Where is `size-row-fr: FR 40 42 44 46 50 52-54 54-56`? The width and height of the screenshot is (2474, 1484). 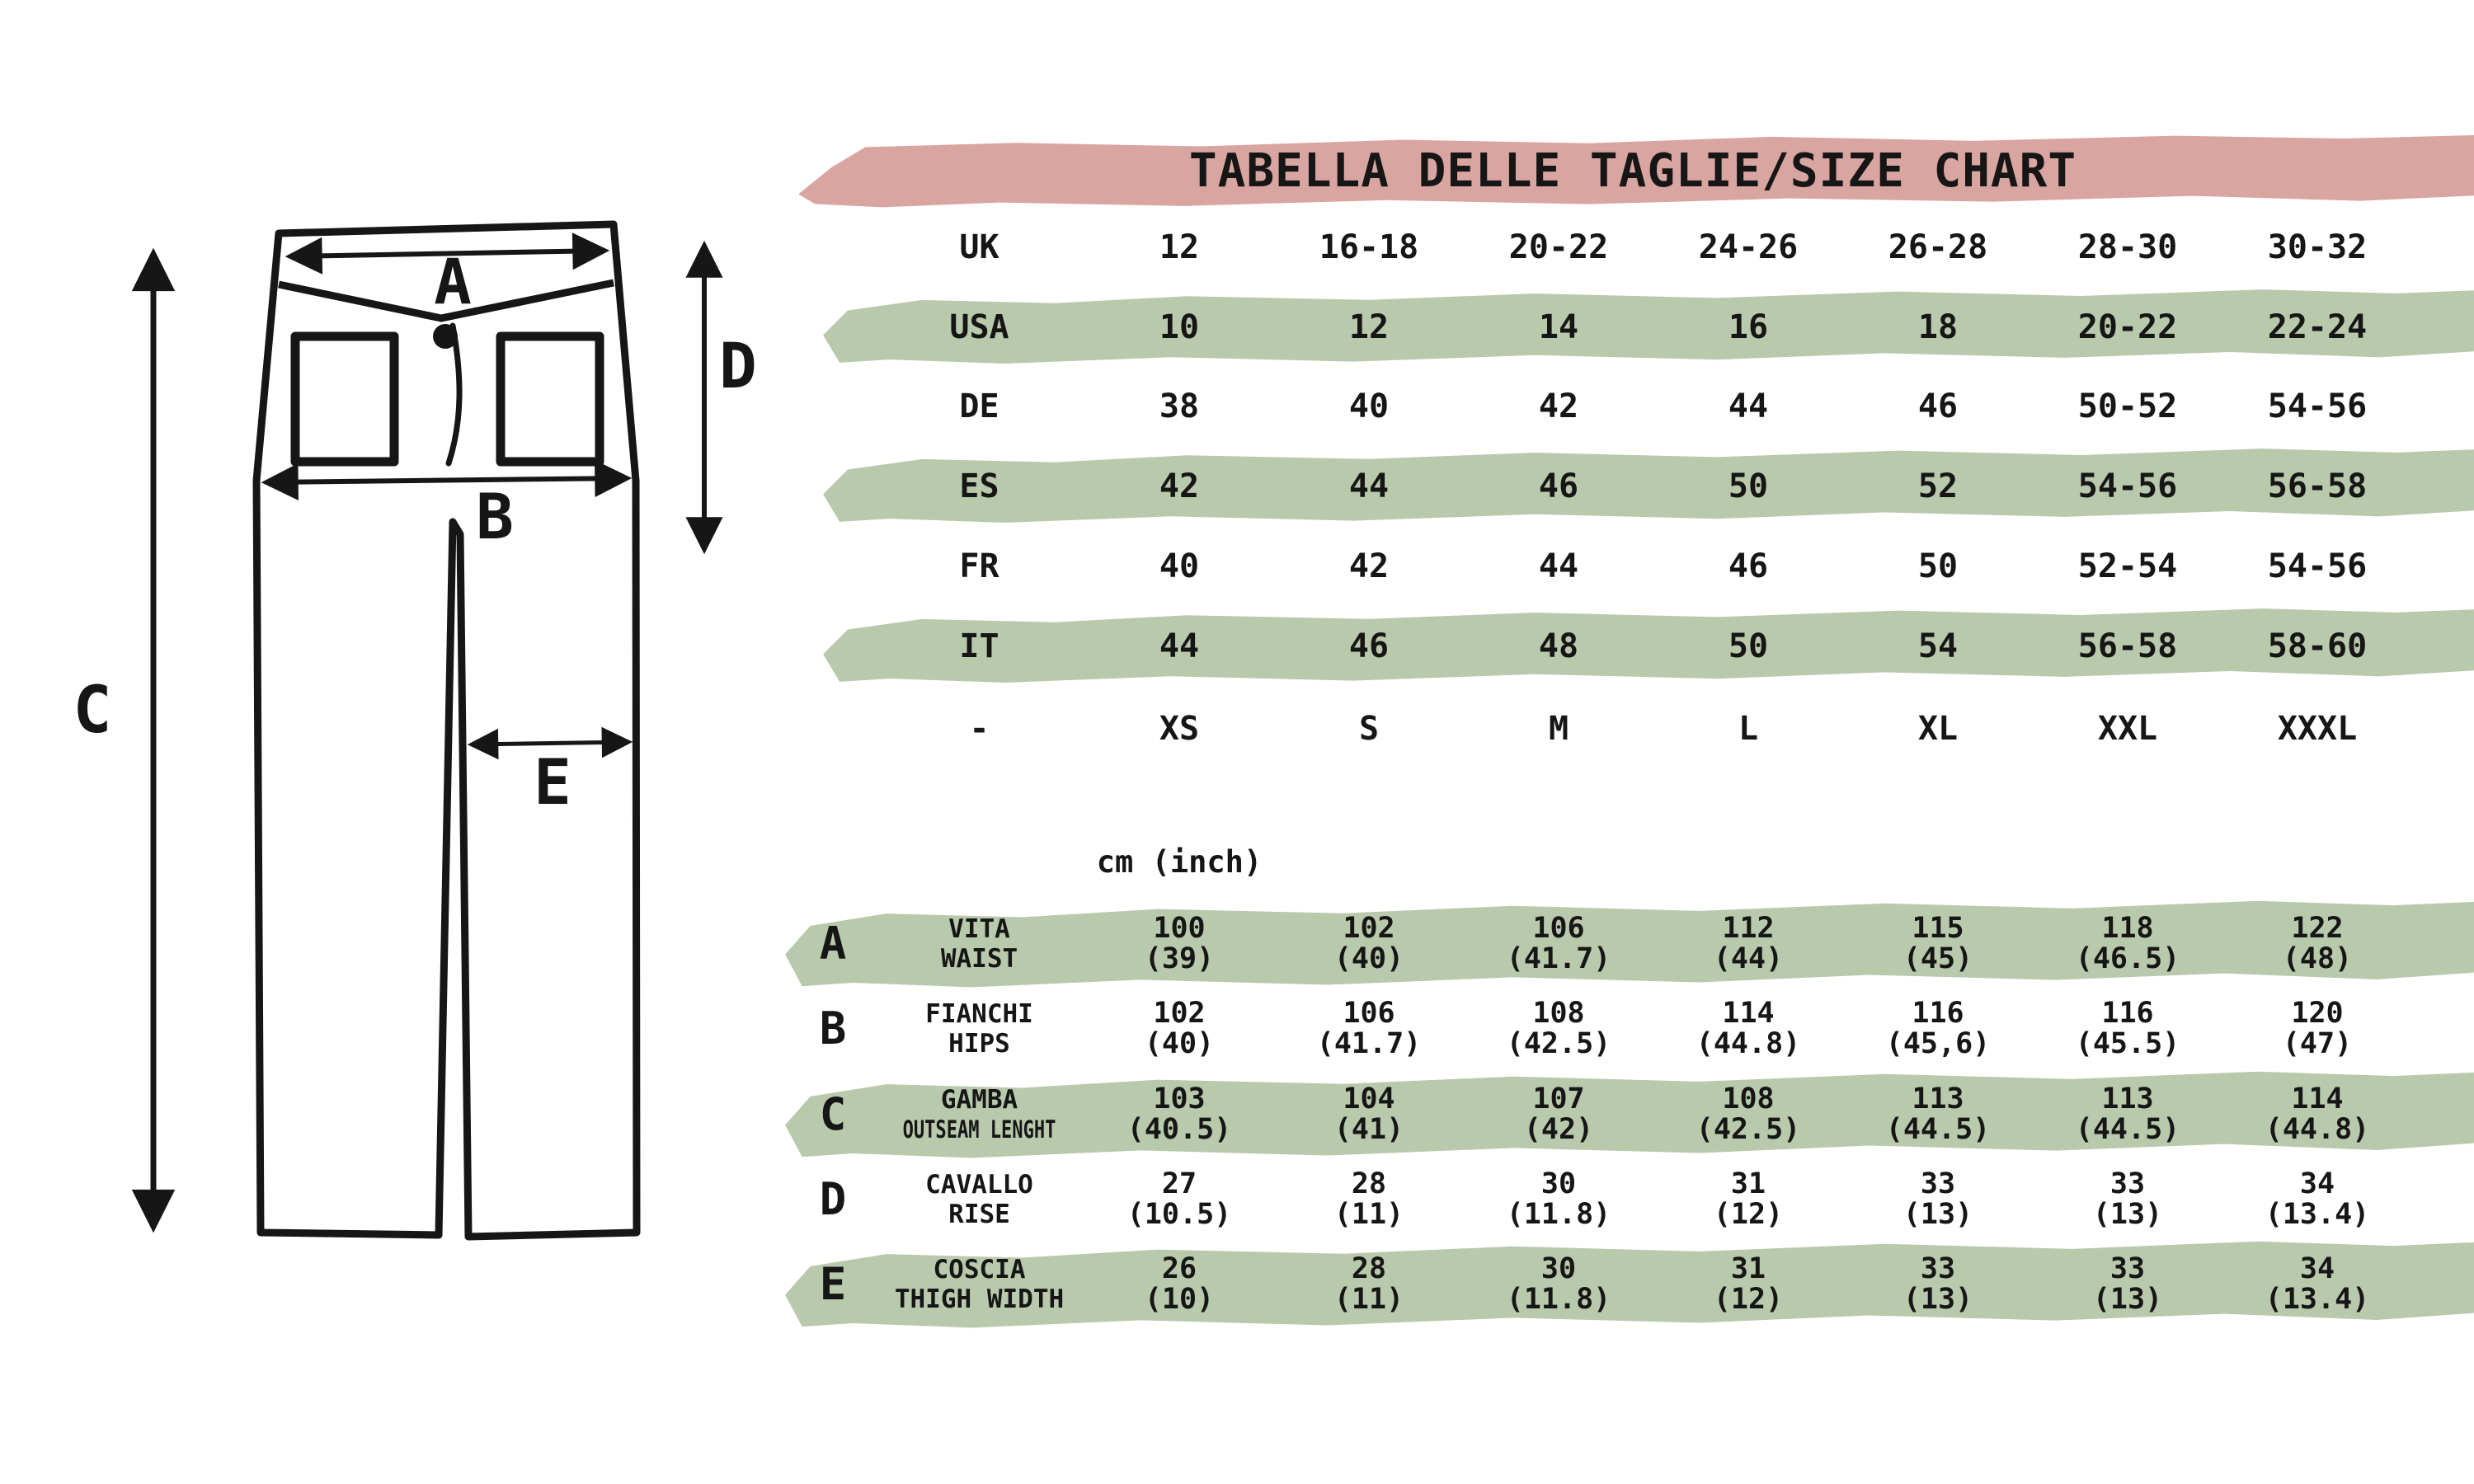 size-row-fr: FR 40 42 44 46 50 52-54 54-56 is located at coordinates (1633, 566).